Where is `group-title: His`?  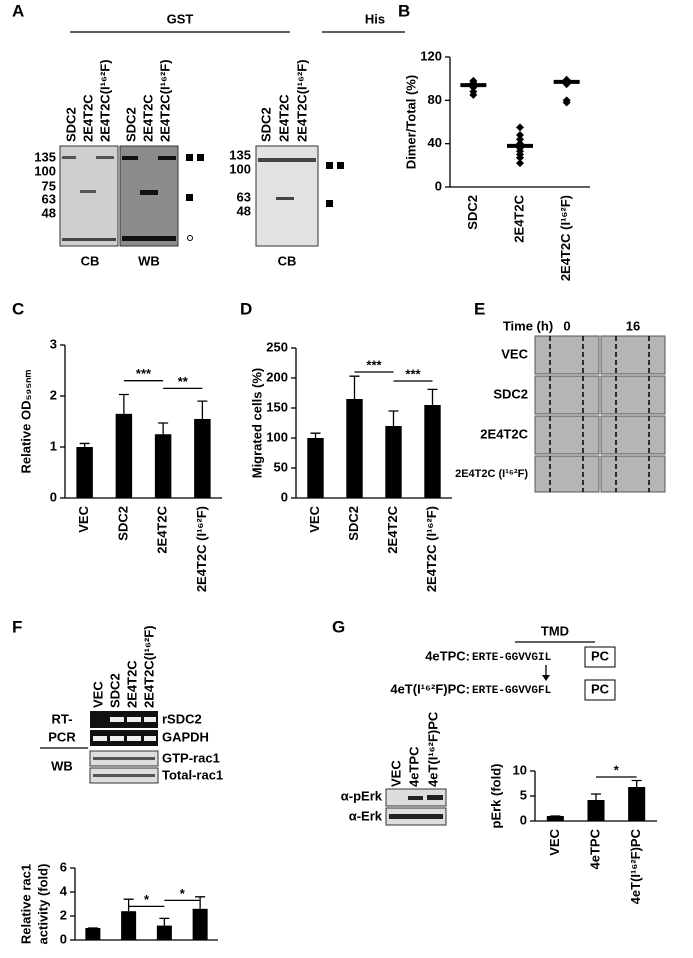 group-title: His is located at coordinates (375, 18).